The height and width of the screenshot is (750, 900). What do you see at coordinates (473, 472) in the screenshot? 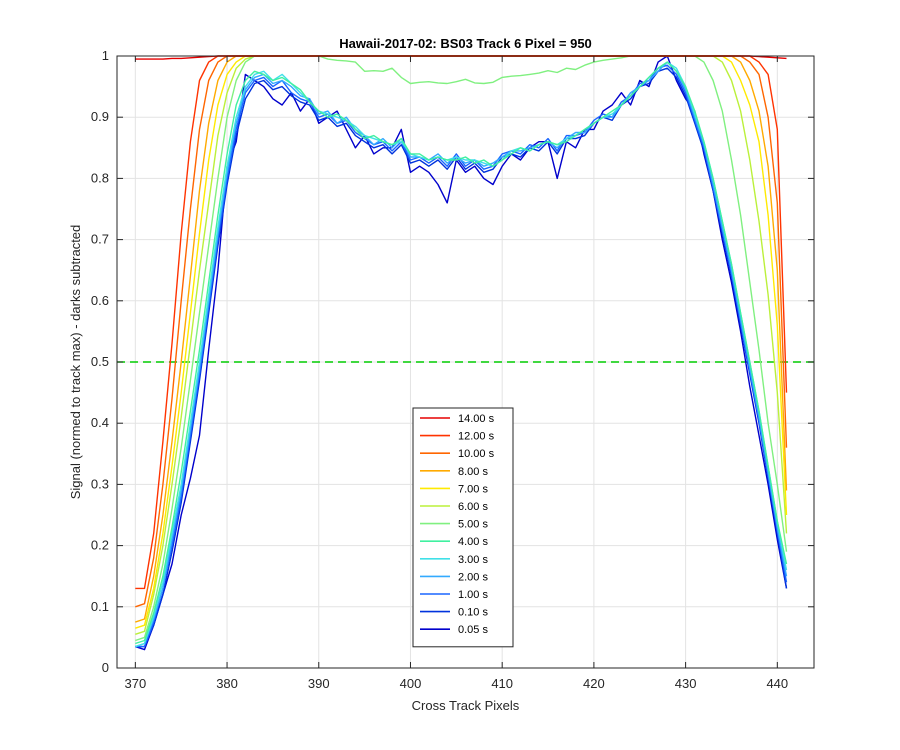
I see `legend-label: 8.00 s` at bounding box center [473, 472].